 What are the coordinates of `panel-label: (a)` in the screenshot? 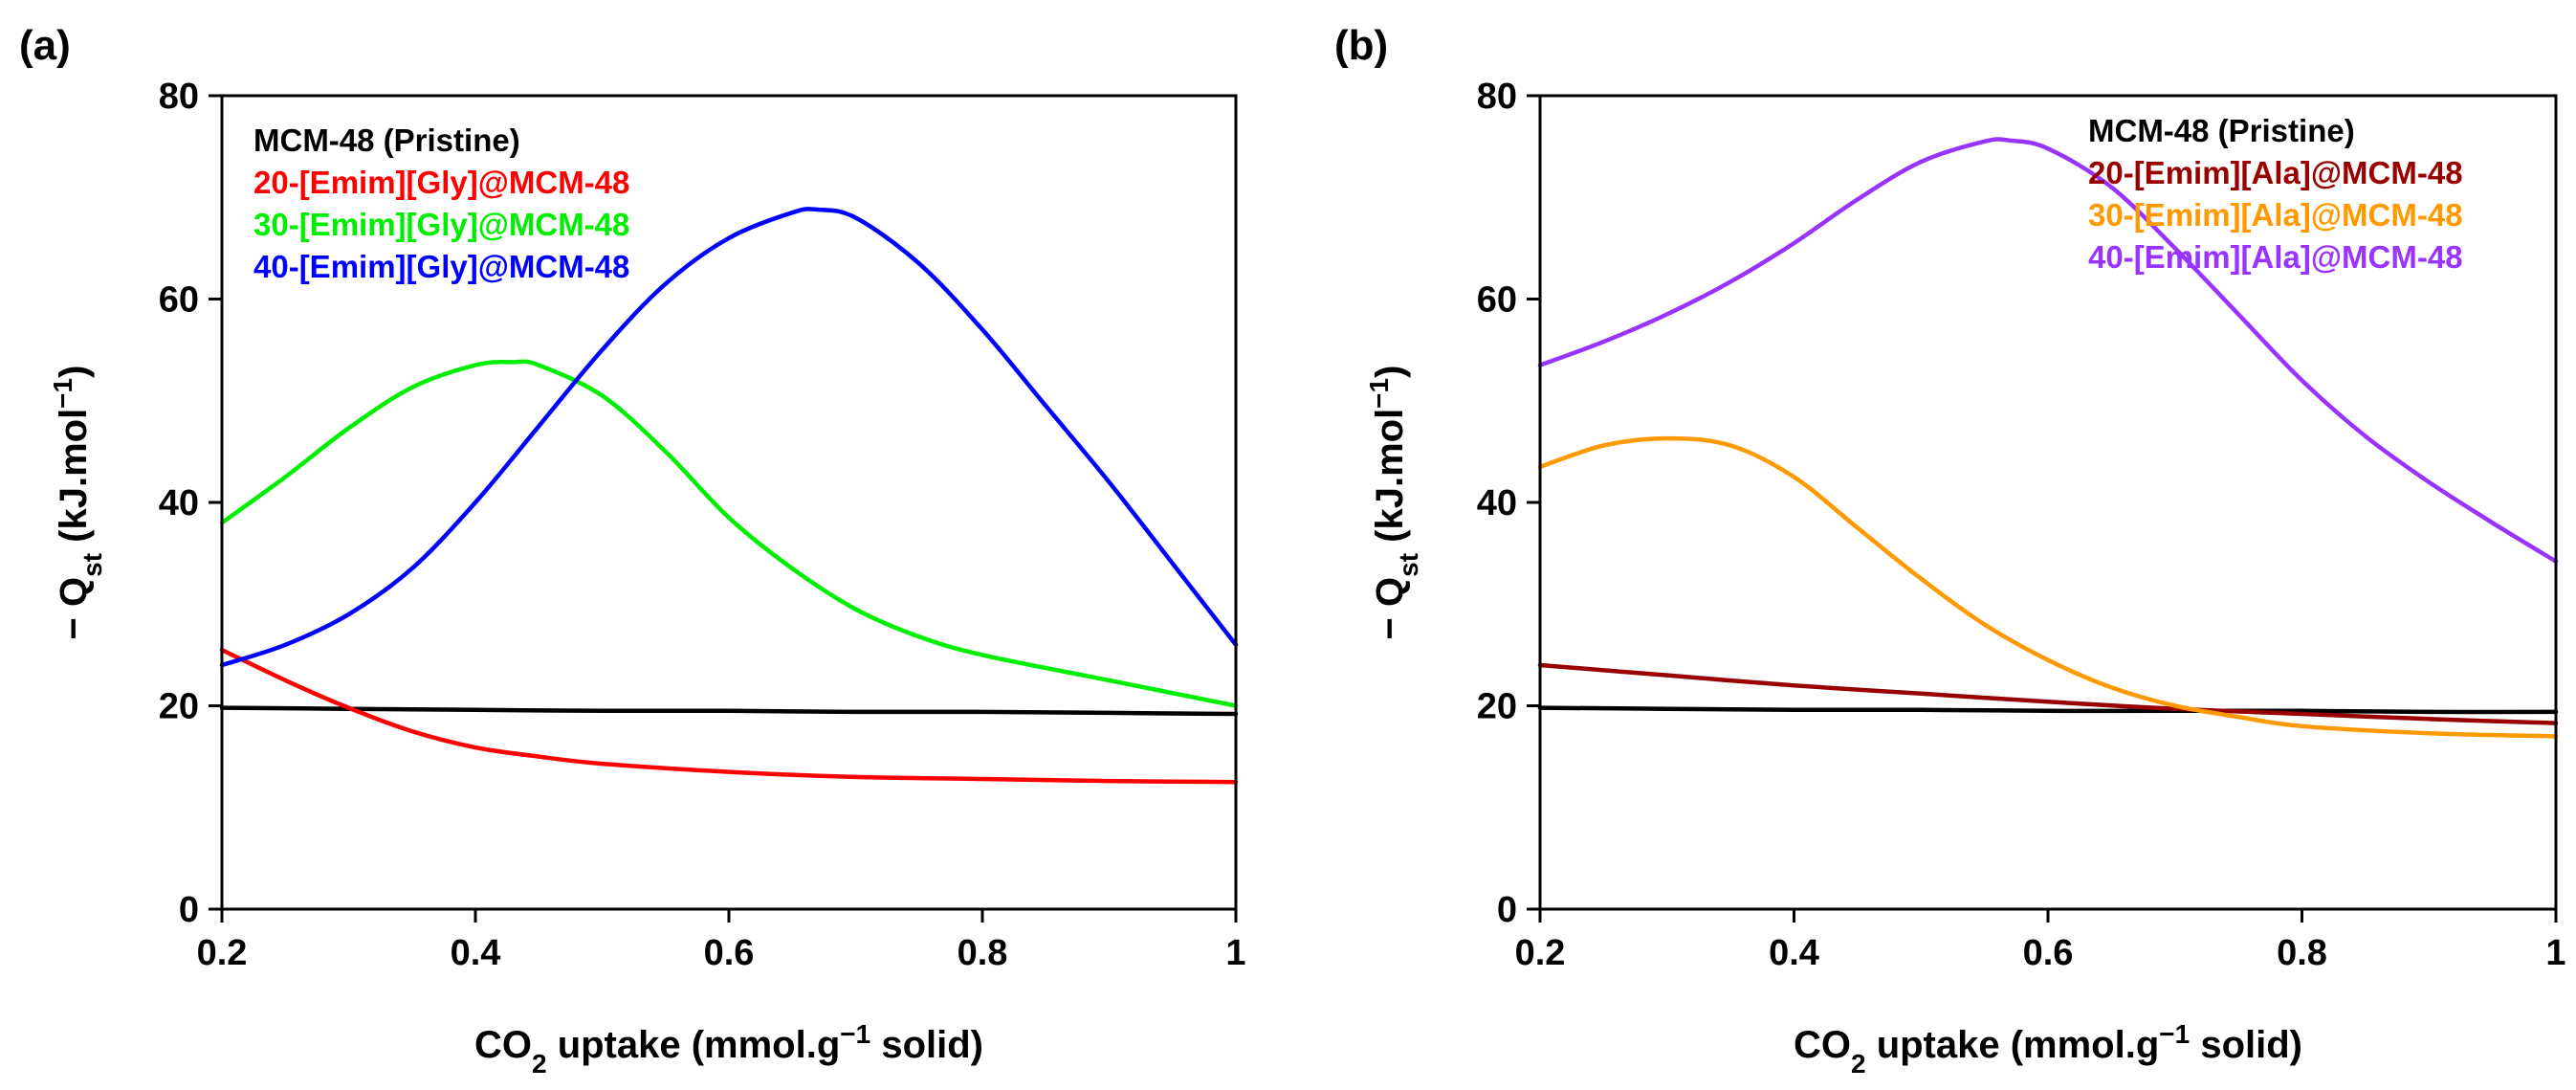 It's located at (45, 45).